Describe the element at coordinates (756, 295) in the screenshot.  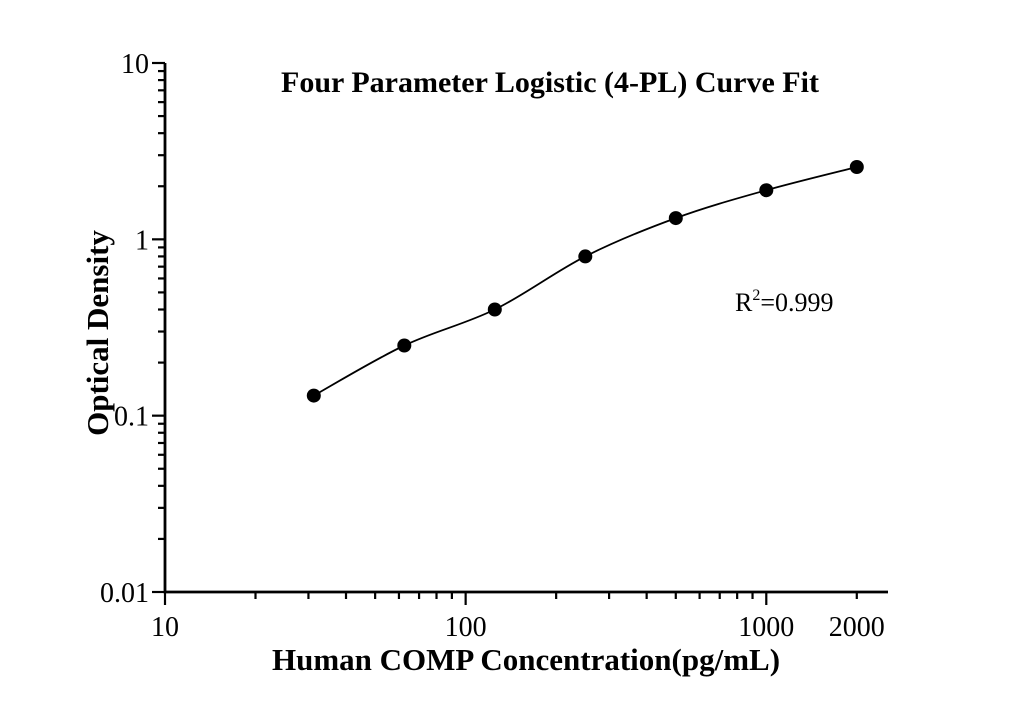
I see `r-squared-superscript: 2` at that location.